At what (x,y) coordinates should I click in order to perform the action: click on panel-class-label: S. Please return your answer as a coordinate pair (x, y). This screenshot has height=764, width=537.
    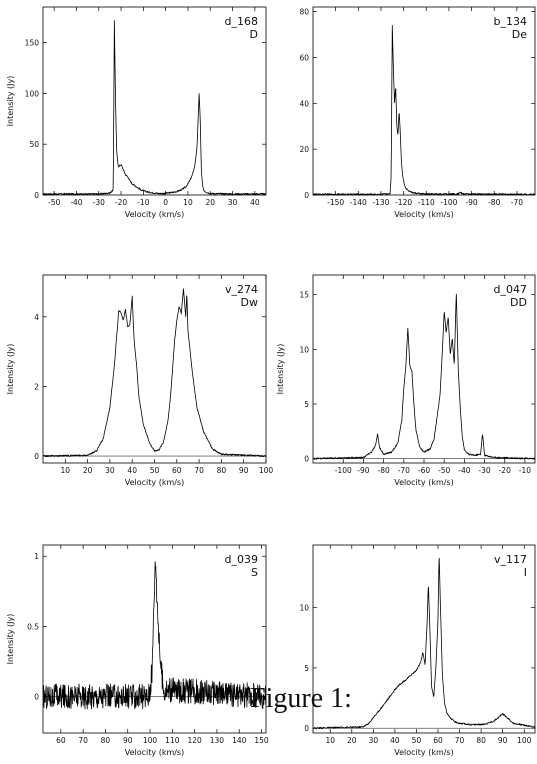
    Looking at the image, I should click on (254, 572).